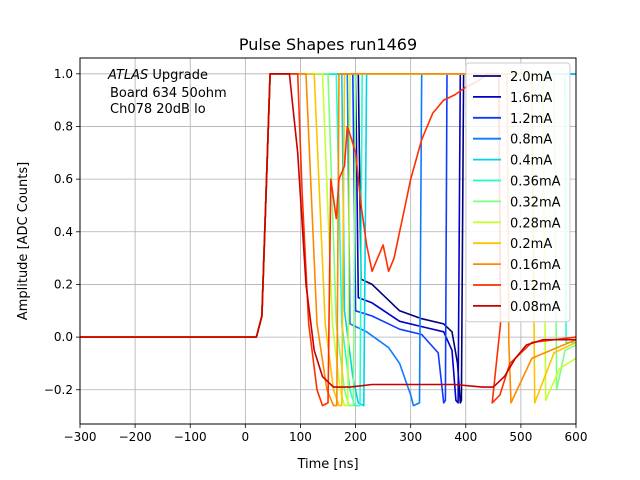 The height and width of the screenshot is (480, 640). What do you see at coordinates (328, 44) in the screenshot?
I see `chart-title: Pulse Shapes run1469` at bounding box center [328, 44].